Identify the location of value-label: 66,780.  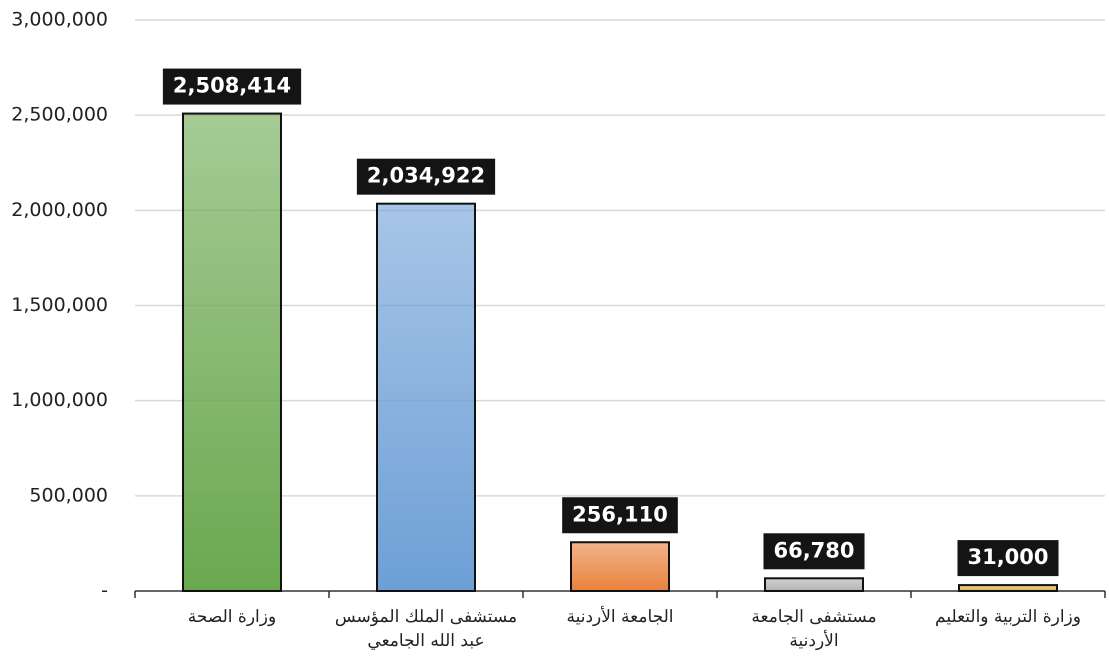
(813, 550).